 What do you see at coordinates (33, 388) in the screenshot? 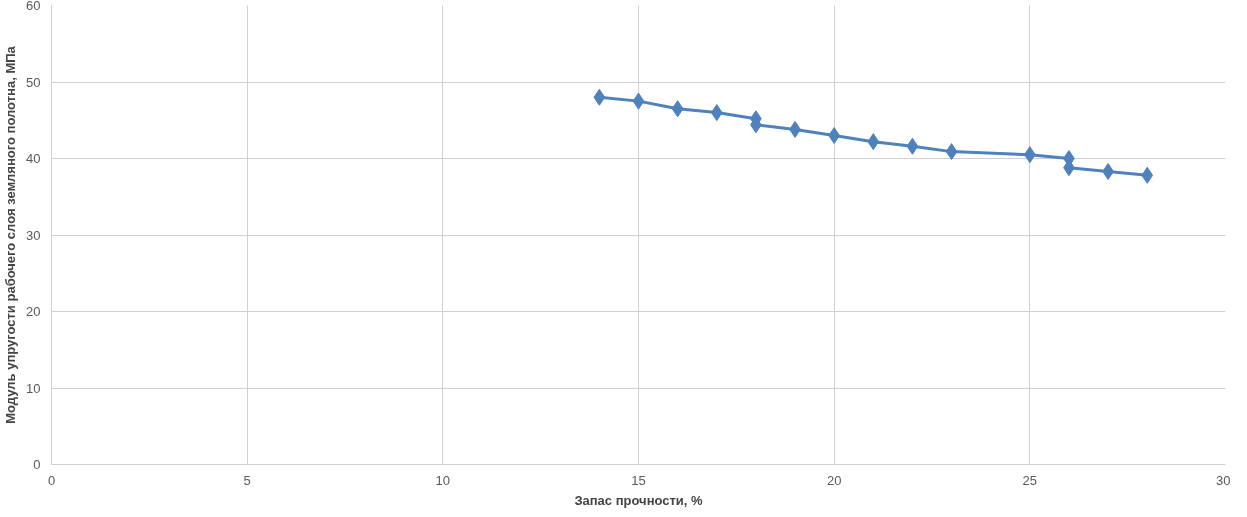
I see `y-tick-label: 10` at bounding box center [33, 388].